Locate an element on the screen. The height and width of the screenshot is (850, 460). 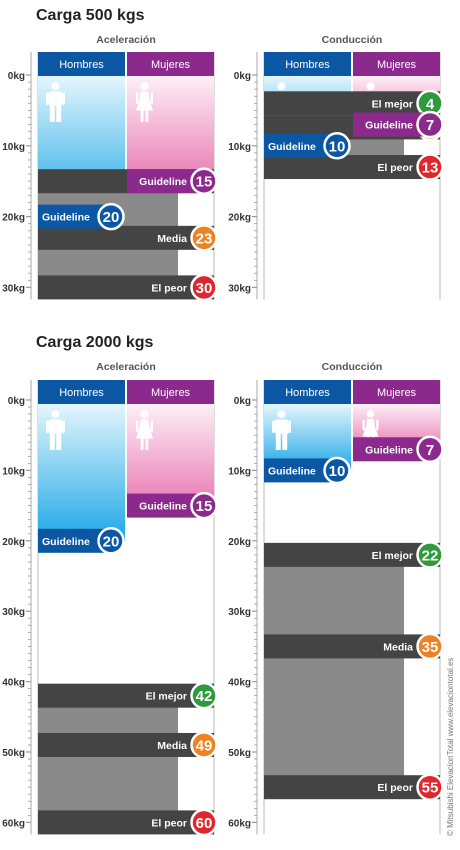
chart3-level-worst-circle is located at coordinates (430, 787).